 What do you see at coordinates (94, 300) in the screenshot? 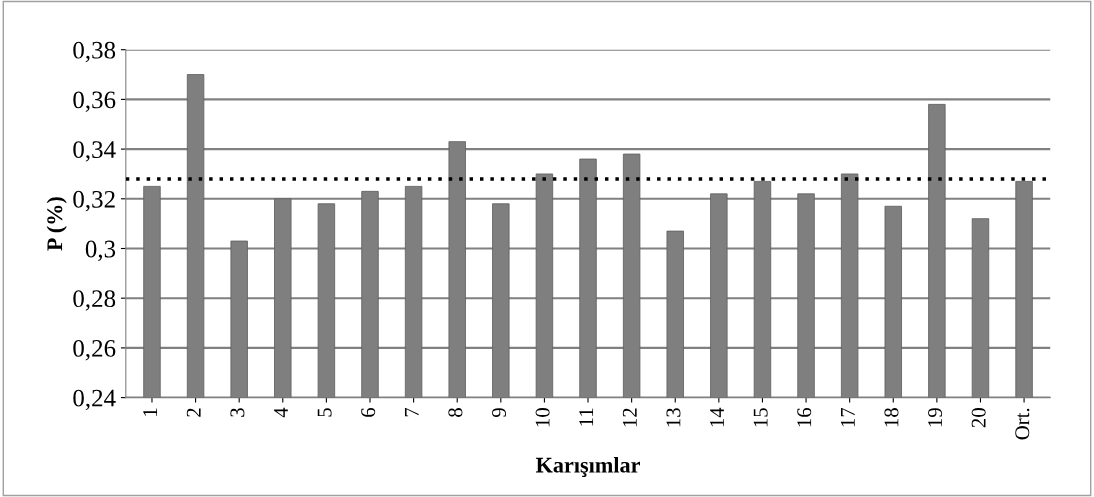
I see `y-tick-label: 0,28` at bounding box center [94, 300].